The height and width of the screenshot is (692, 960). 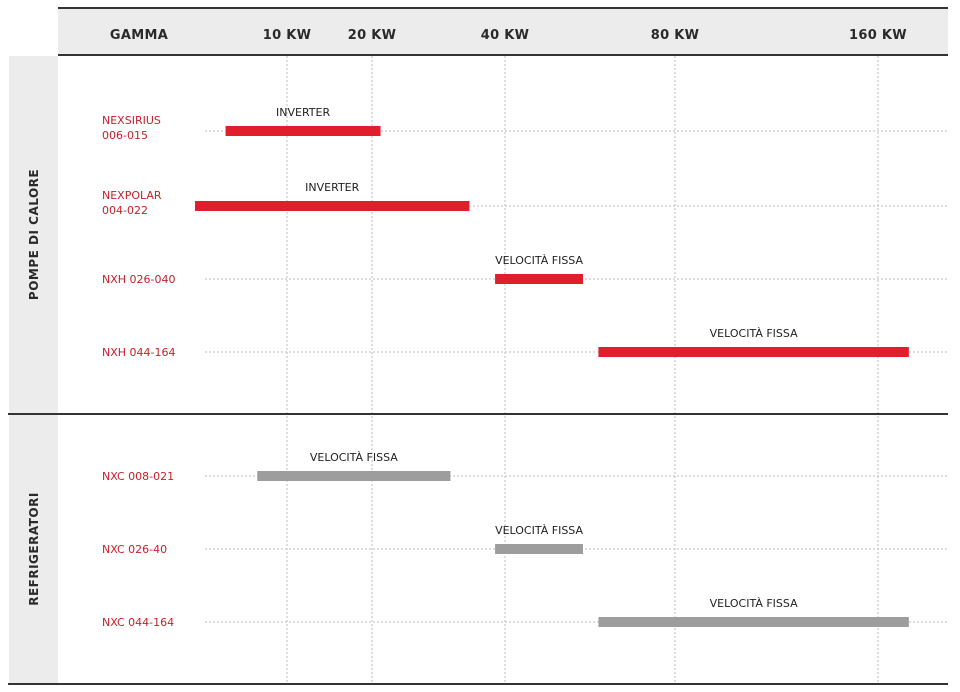 What do you see at coordinates (139, 352) in the screenshot?
I see `row-label: NXH 044-164` at bounding box center [139, 352].